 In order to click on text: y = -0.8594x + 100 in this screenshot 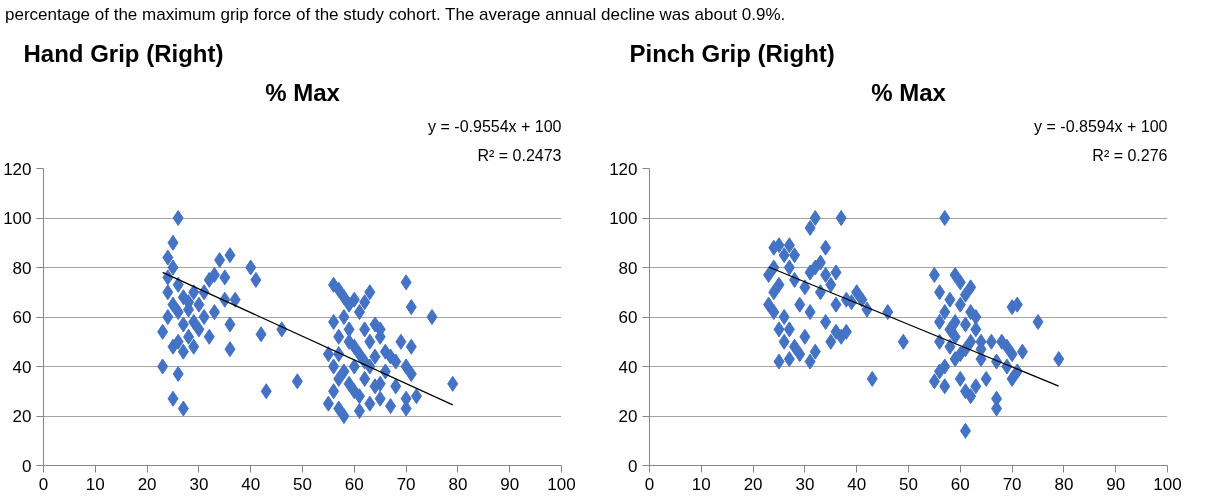, I will do `click(1101, 126)`.